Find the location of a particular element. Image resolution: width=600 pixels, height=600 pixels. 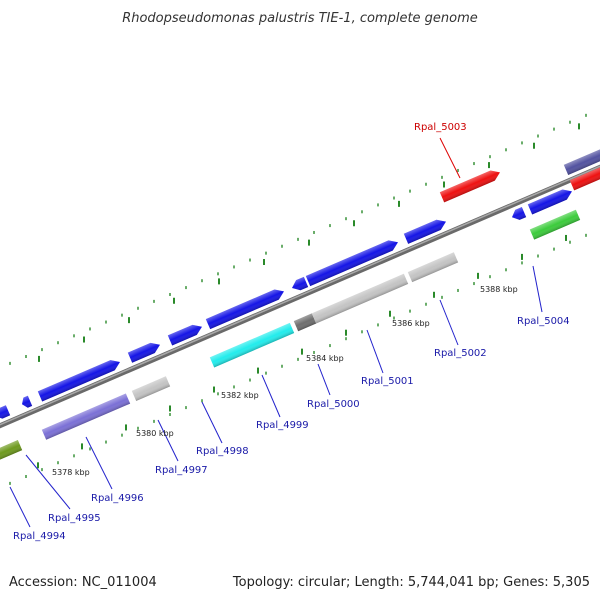

callout-5002-line is located at coordinates (449, 322).